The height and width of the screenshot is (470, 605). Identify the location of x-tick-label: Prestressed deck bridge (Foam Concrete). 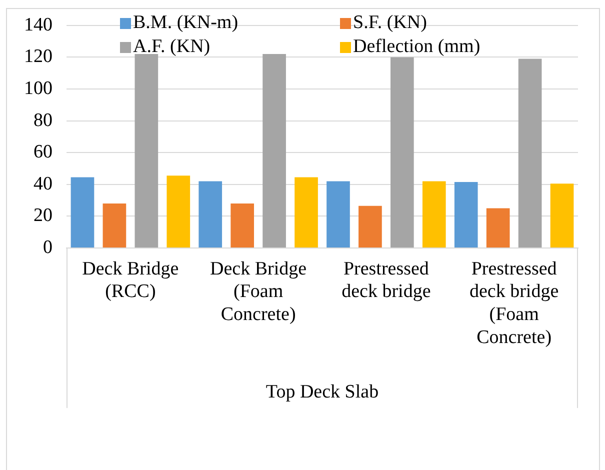
(514, 303).